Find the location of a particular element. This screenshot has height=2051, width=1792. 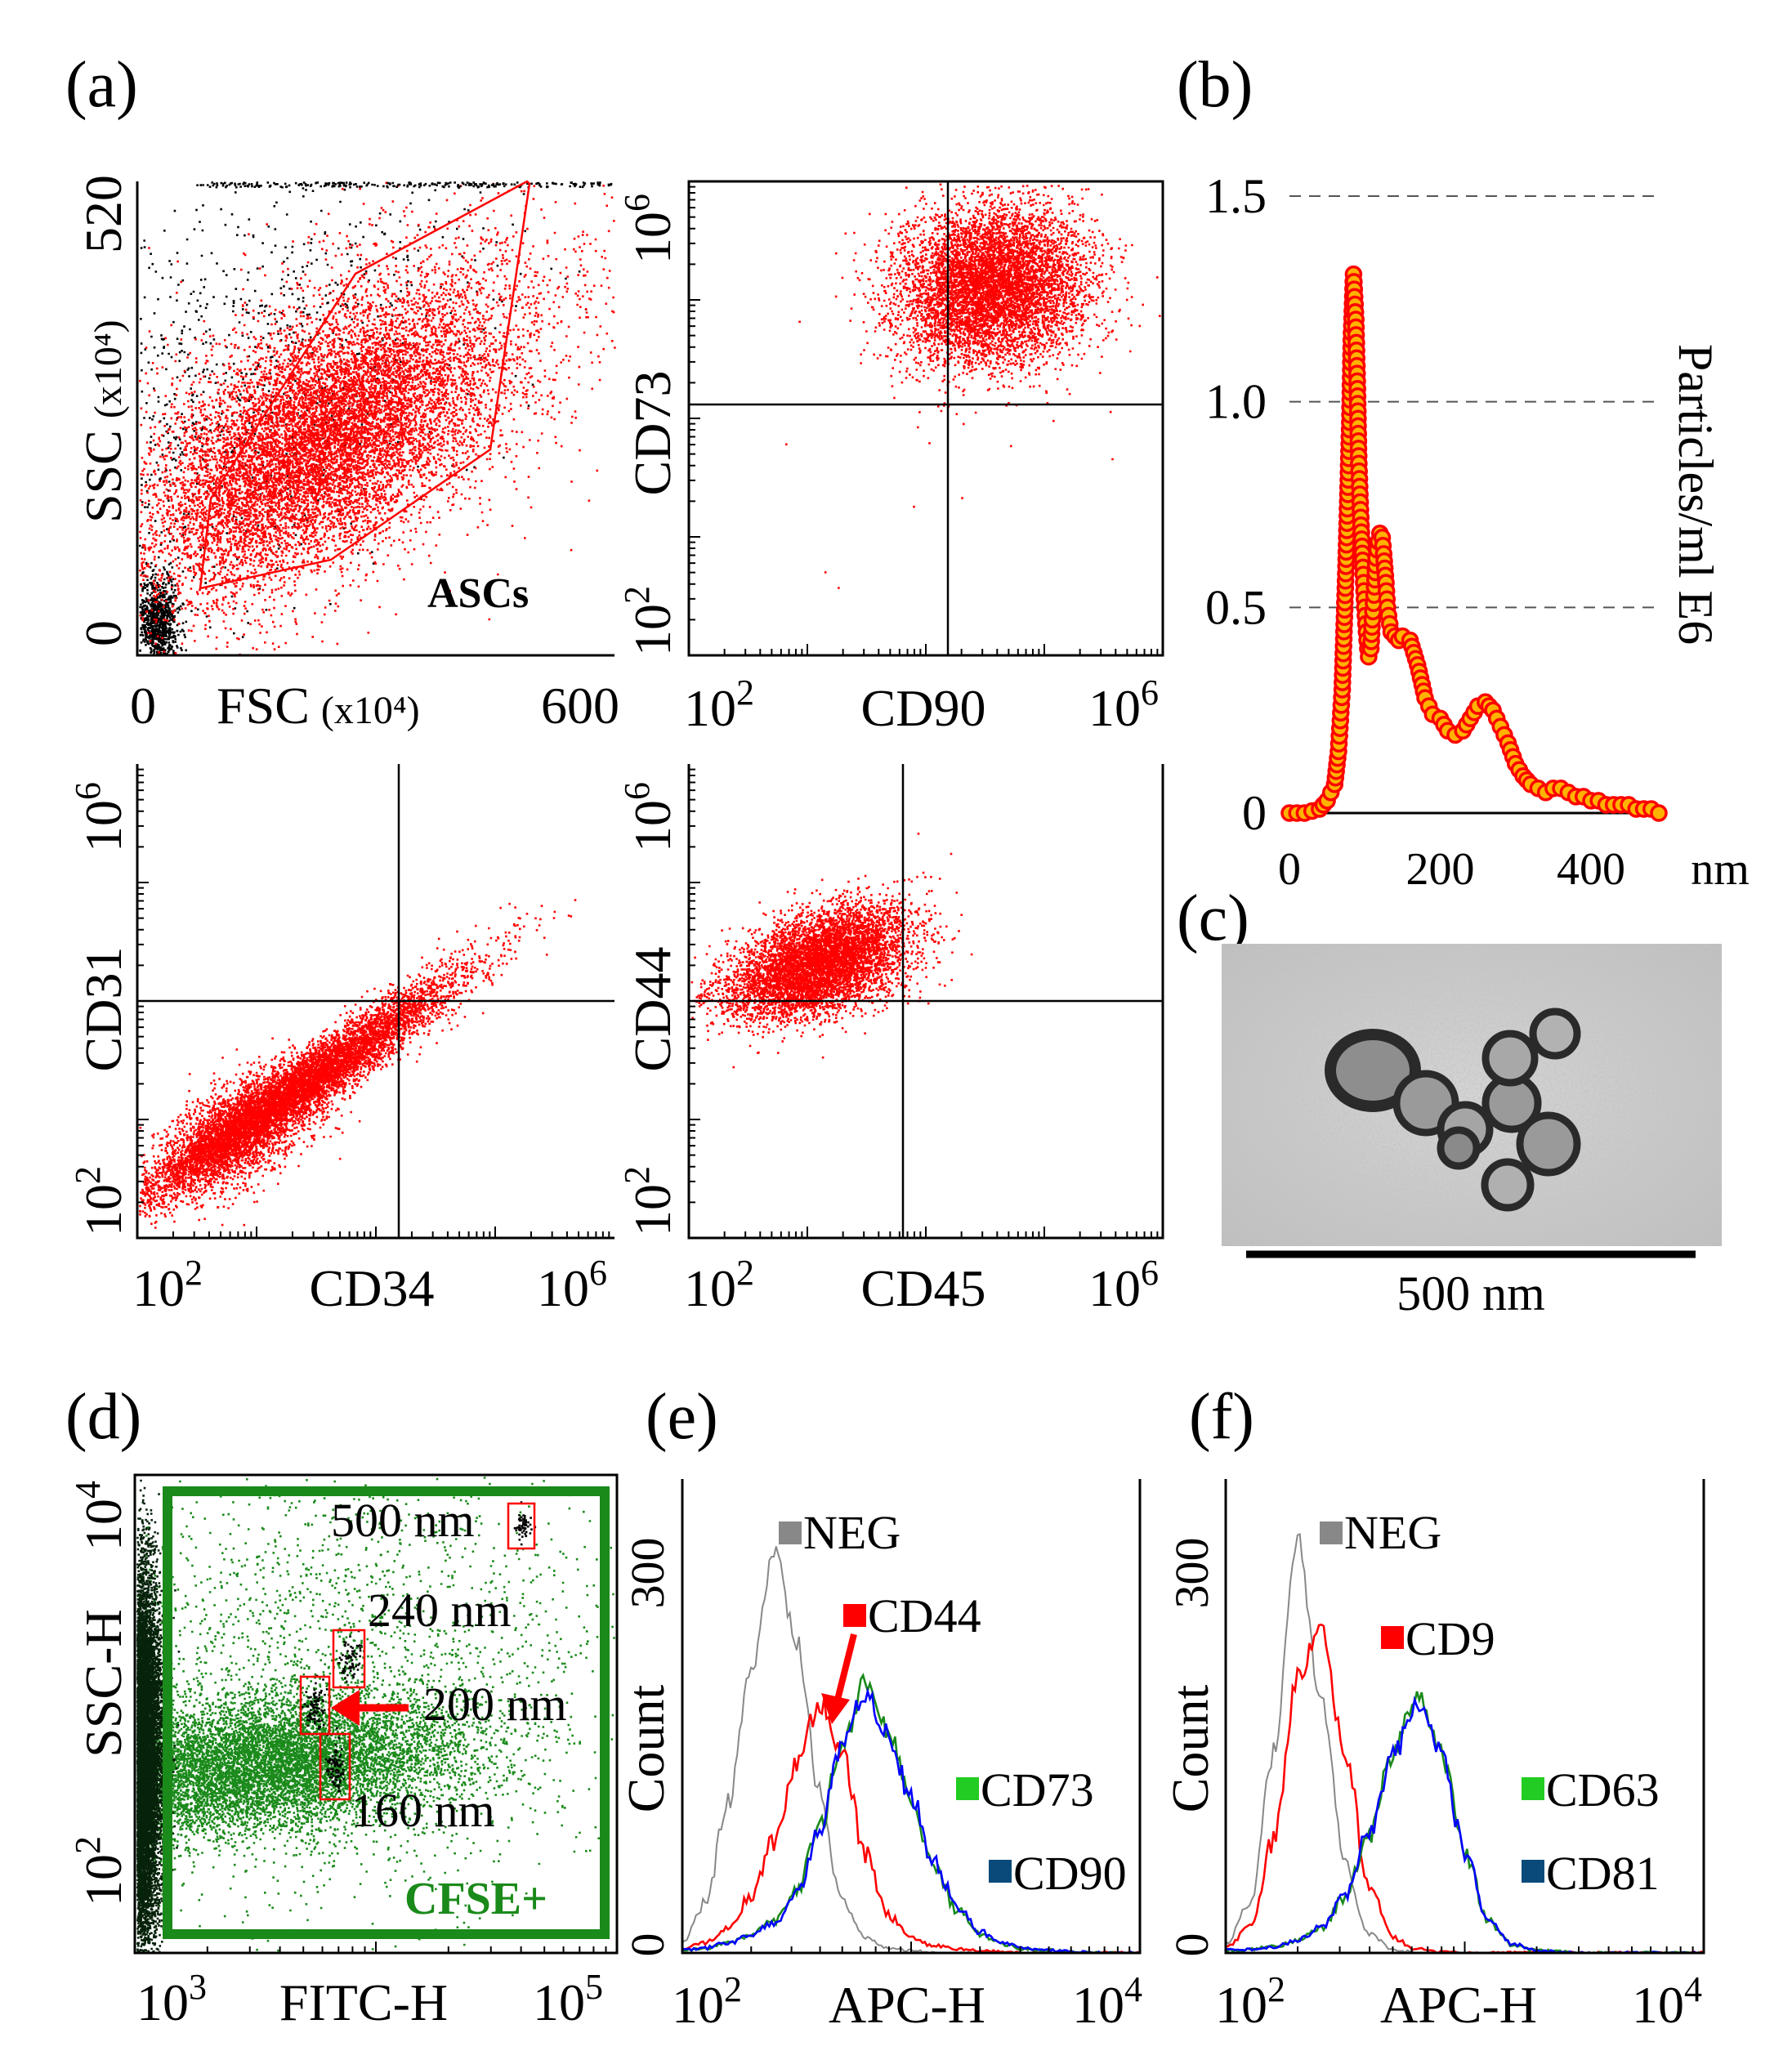

f-legend: NEG CD9 CD63 CD81 is located at coordinates (1490, 1703).